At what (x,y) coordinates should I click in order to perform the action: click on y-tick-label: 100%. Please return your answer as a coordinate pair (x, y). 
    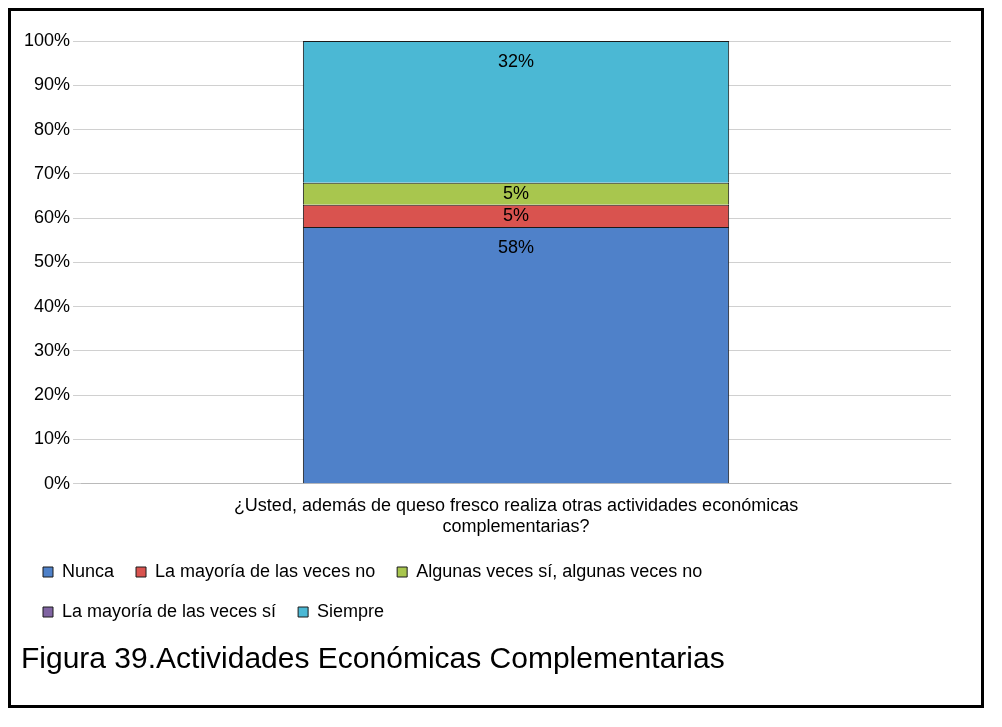
    Looking at the image, I should click on (47, 39).